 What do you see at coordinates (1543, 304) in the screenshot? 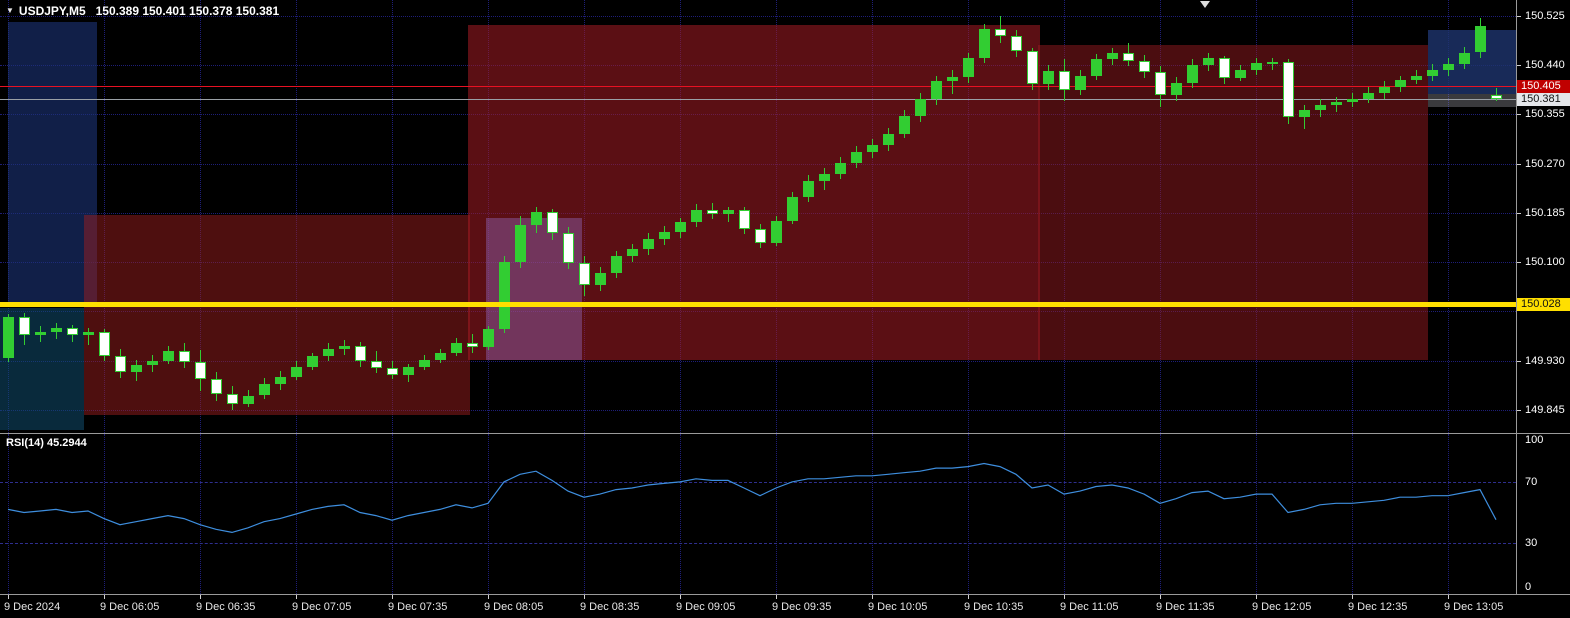
I see `key-level-badge: 150.028` at bounding box center [1543, 304].